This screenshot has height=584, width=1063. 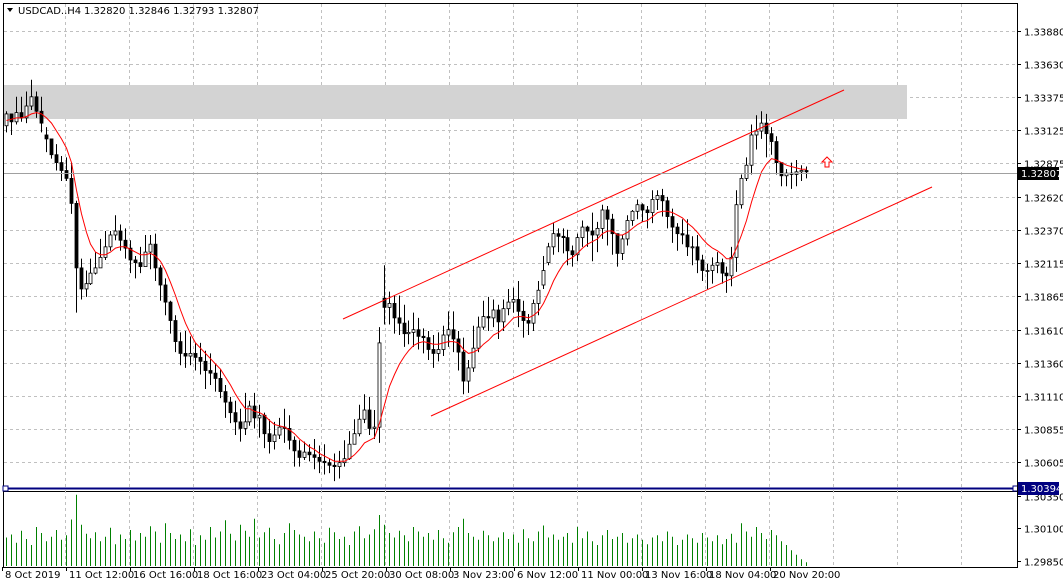 I want to click on up-arrow-icon, so click(x=827, y=162).